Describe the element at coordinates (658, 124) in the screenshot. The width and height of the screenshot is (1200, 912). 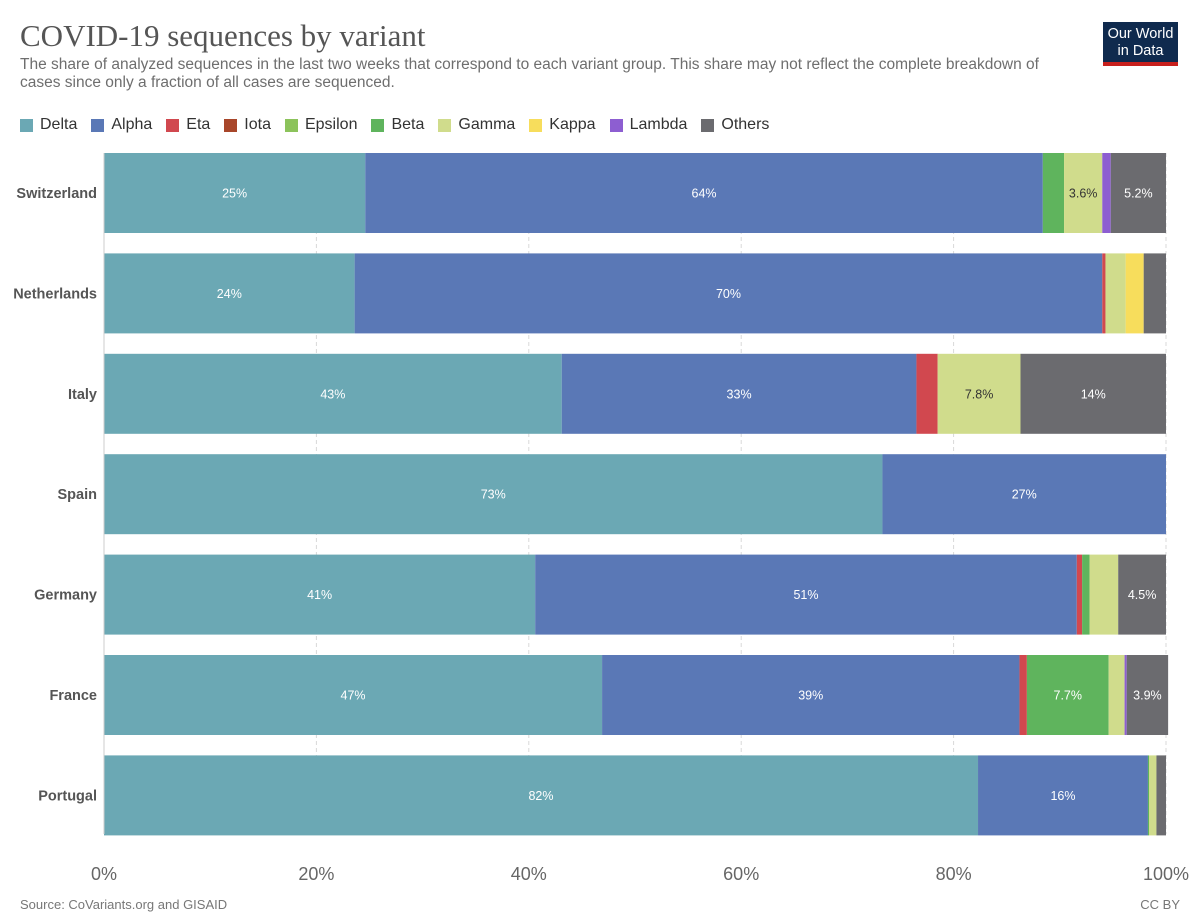
I see `legend-label: Lambda` at that location.